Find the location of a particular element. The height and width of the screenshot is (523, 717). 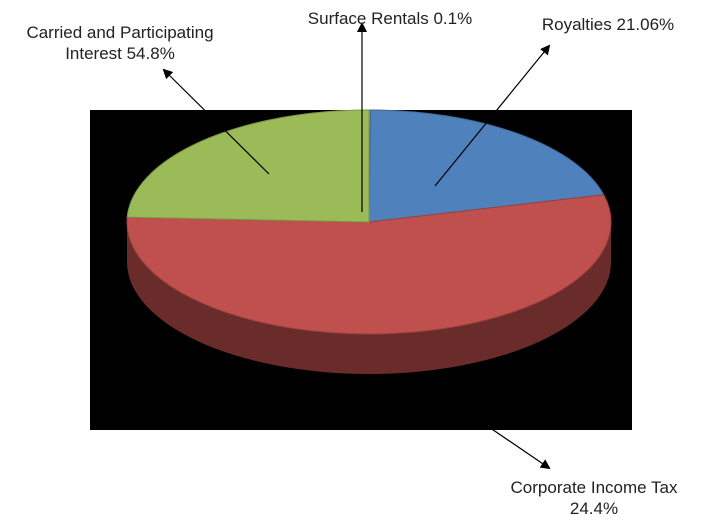

data-label-line: Carried and Participating is located at coordinates (119, 32).